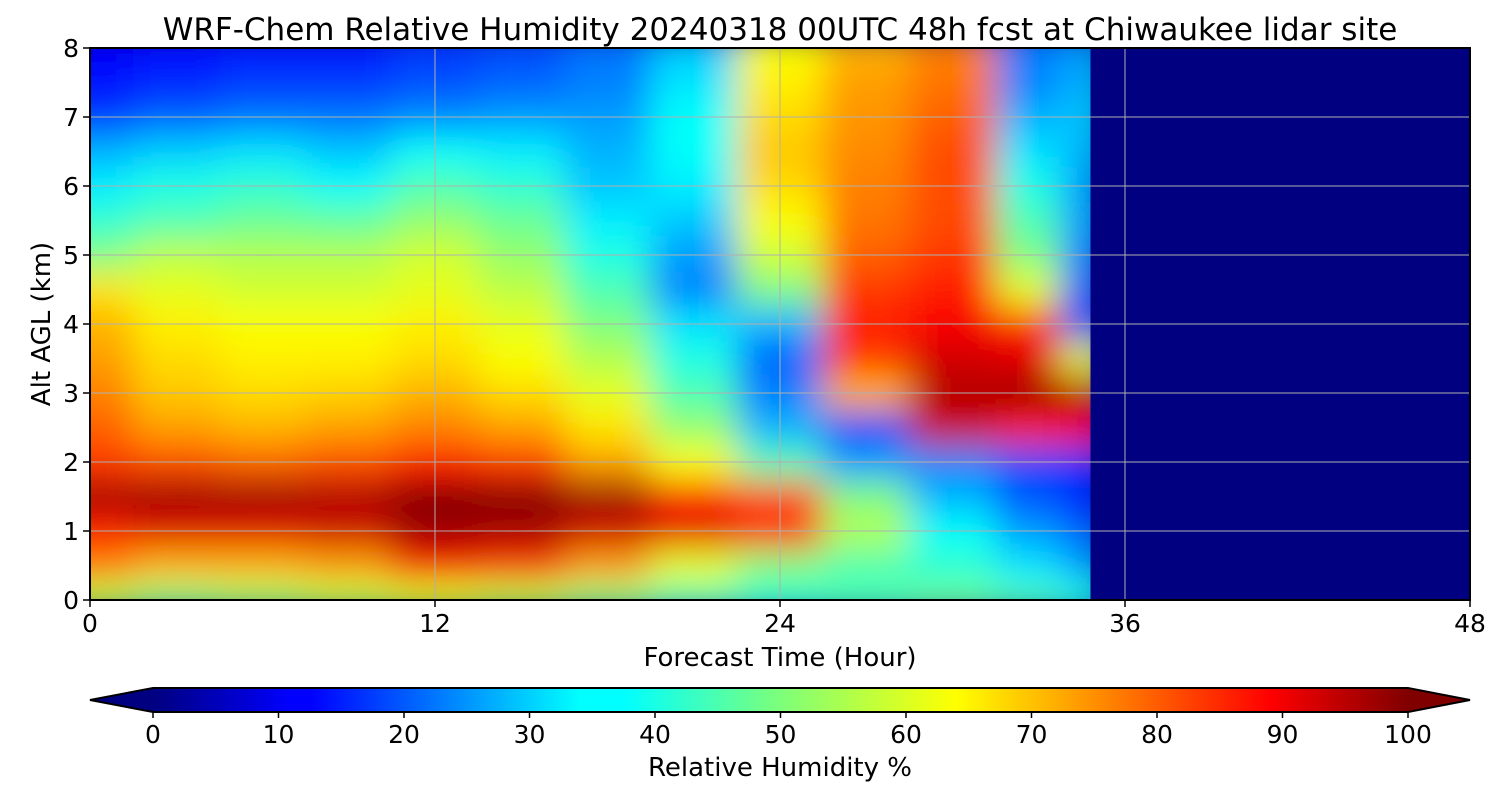 This screenshot has height=800, width=1500. What do you see at coordinates (1470, 623) in the screenshot?
I see `x-tick-label: 48` at bounding box center [1470, 623].